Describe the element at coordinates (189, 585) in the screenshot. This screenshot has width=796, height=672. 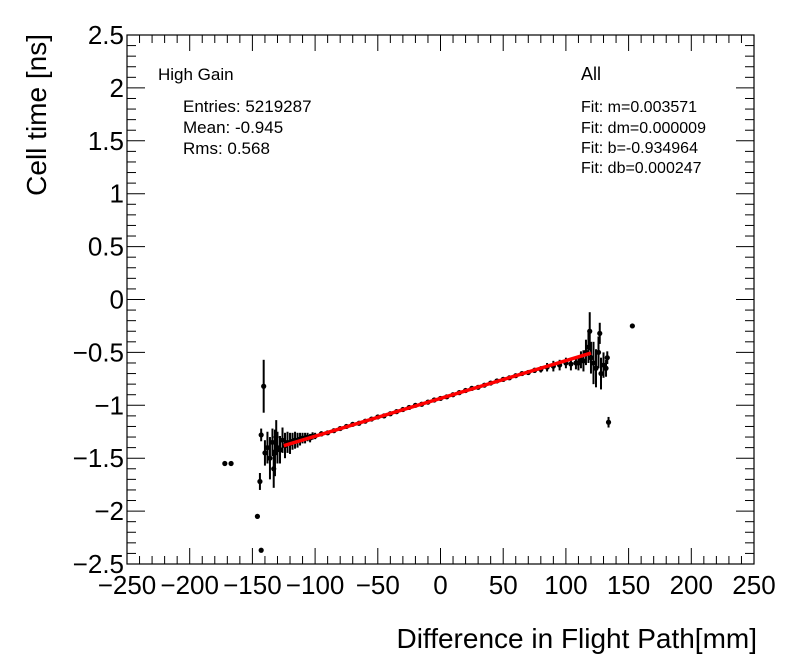
I see `x-tick-label: −200` at that location.